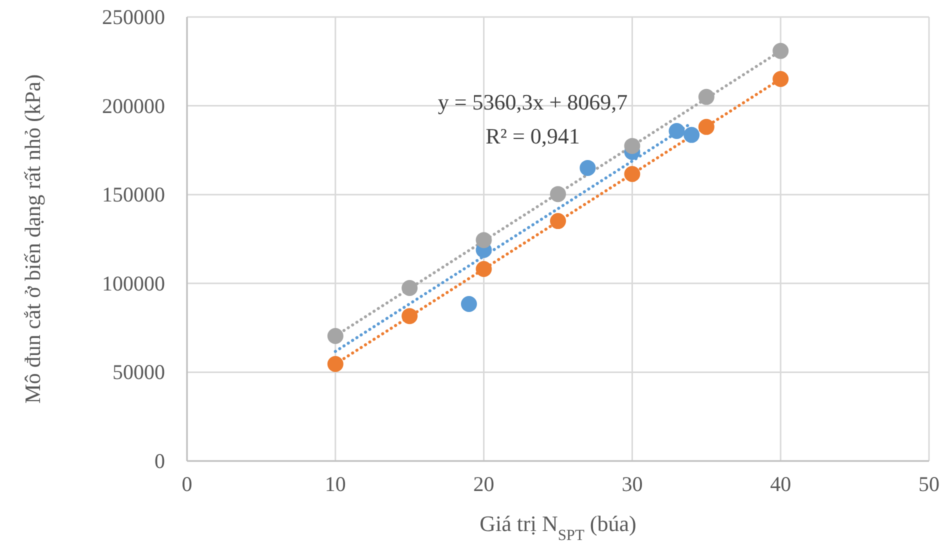 The width and height of the screenshot is (947, 549). Describe the element at coordinates (632, 484) in the screenshot. I see `x-tick-label: 30` at that location.